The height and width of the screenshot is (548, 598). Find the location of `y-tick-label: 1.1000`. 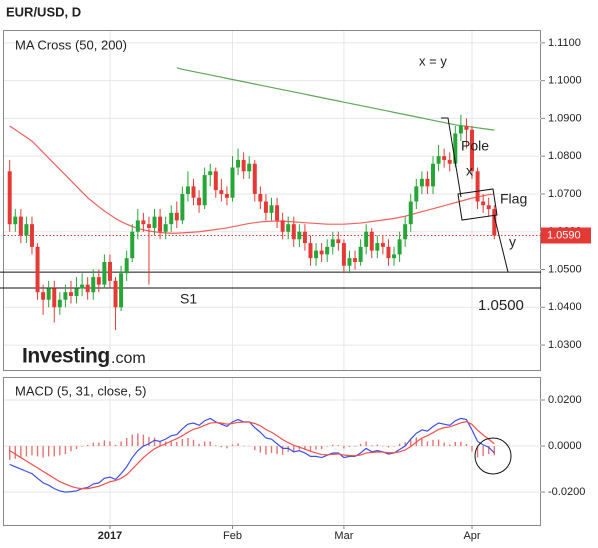

y-tick-label: 1.1000 is located at coordinates (565, 81).